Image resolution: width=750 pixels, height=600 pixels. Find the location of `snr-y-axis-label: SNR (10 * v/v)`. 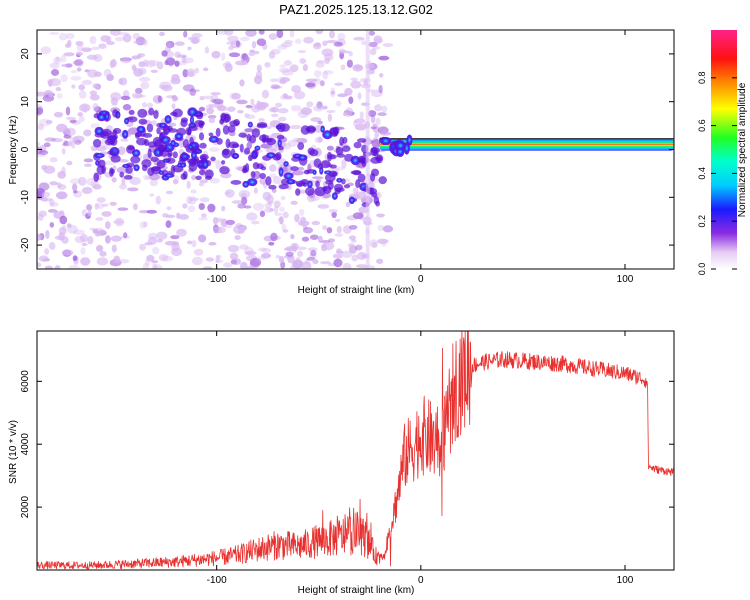

snr-y-axis-label: SNR (10 * v/v) is located at coordinates (13, 452).